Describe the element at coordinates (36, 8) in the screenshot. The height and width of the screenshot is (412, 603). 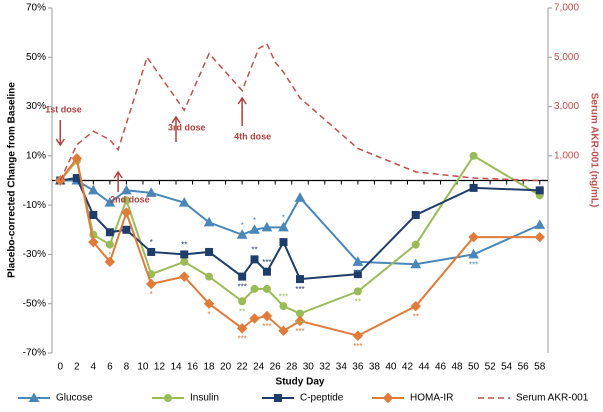
I see `y-tick-label: 70%` at that location.